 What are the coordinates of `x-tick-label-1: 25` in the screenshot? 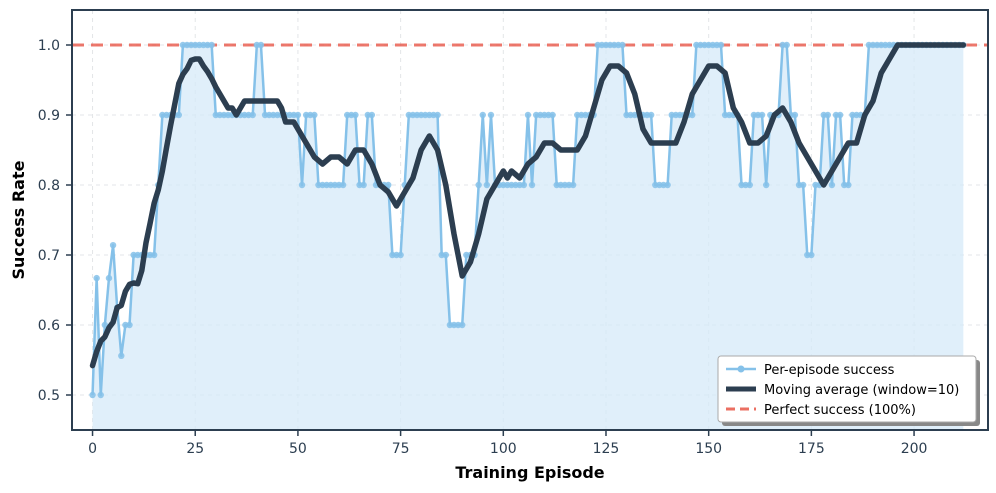 It's located at (195, 449).